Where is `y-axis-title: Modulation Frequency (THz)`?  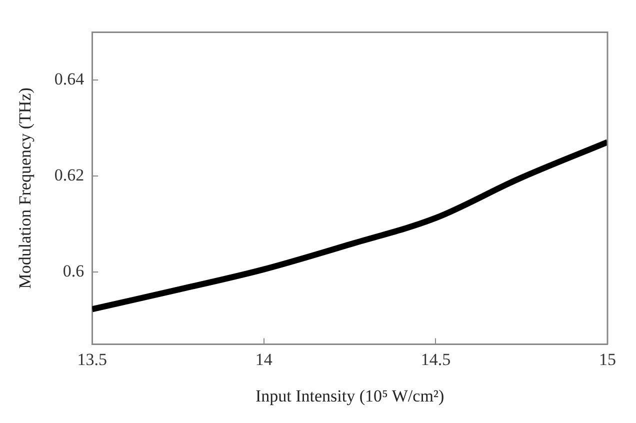 y-axis-title: Modulation Frequency (THz) is located at coordinates (25, 188).